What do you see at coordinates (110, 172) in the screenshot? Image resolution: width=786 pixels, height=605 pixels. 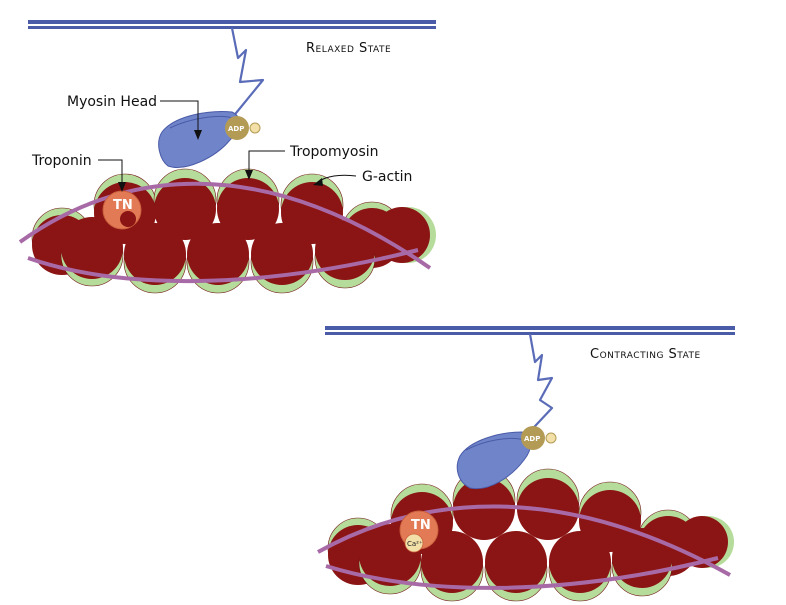 I see `troponin-pointer` at bounding box center [110, 172].